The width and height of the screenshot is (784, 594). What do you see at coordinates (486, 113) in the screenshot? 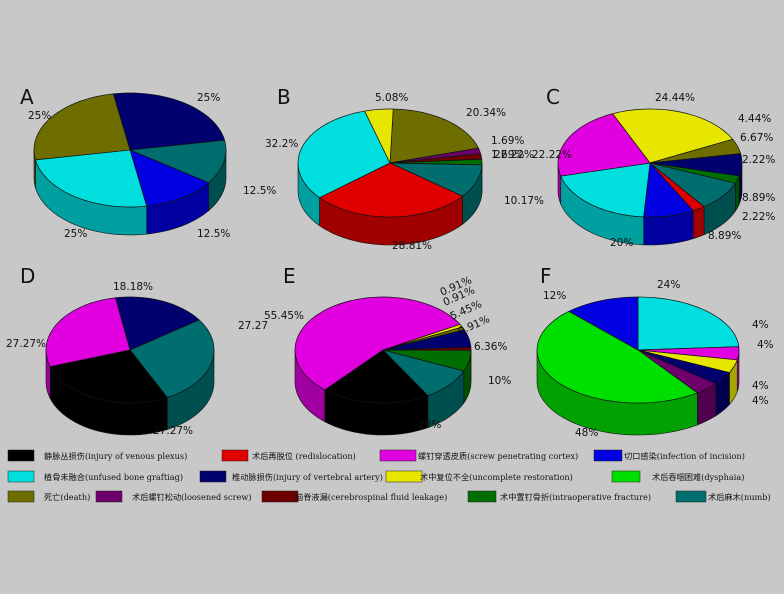
I see `data-label: 20.34%` at bounding box center [486, 113].